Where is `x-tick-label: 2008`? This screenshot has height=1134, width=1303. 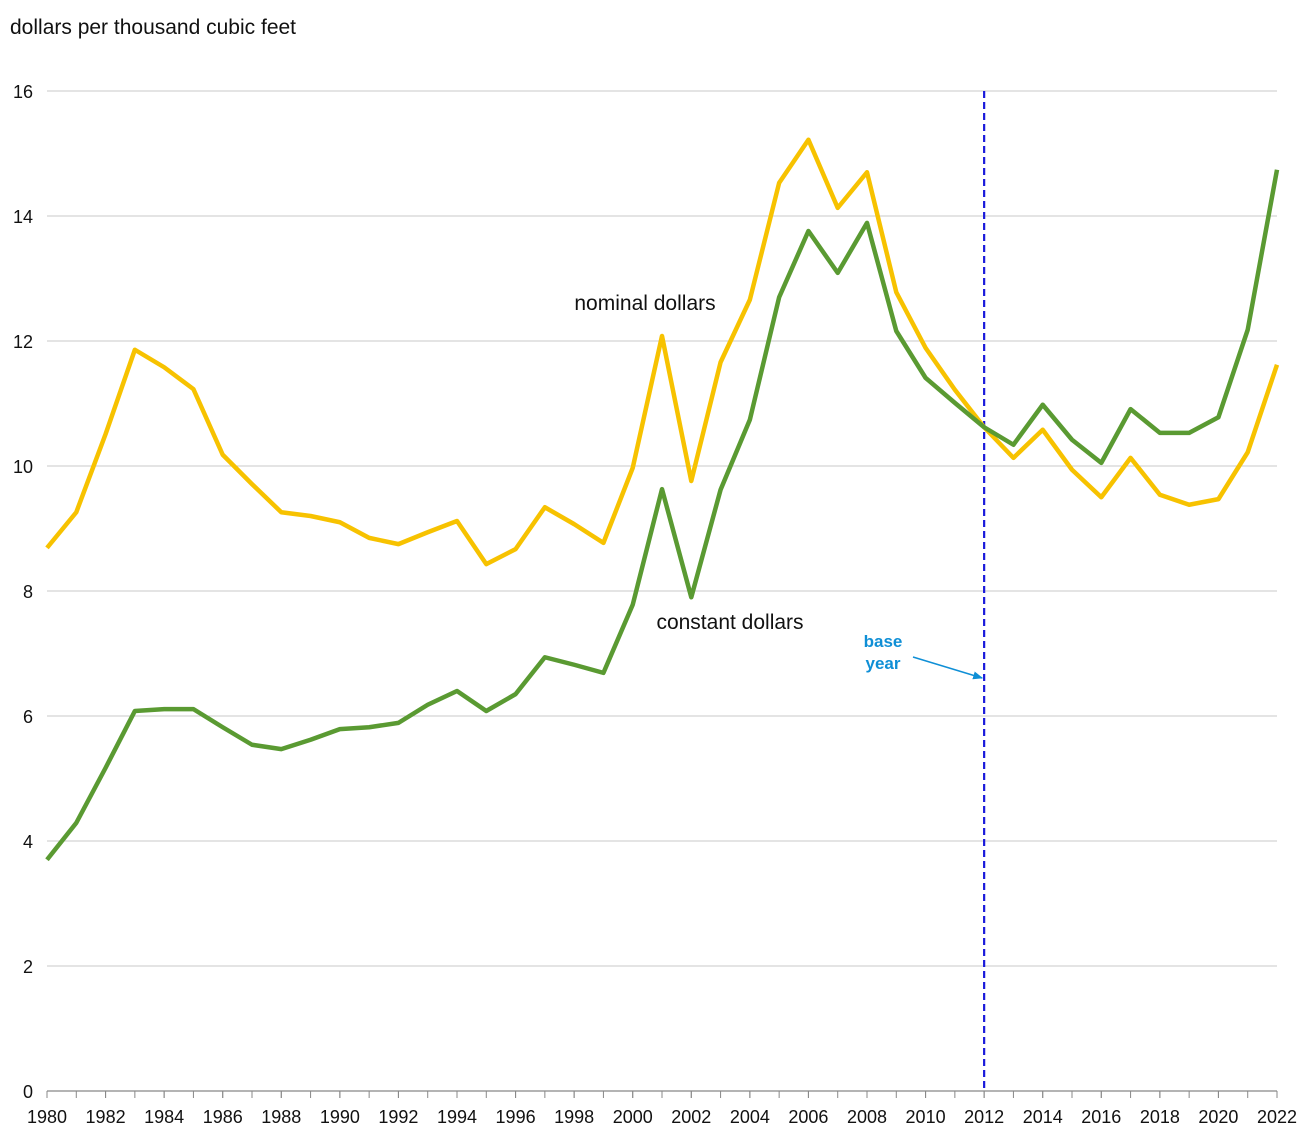 x-tick-label: 2008 is located at coordinates (867, 1117).